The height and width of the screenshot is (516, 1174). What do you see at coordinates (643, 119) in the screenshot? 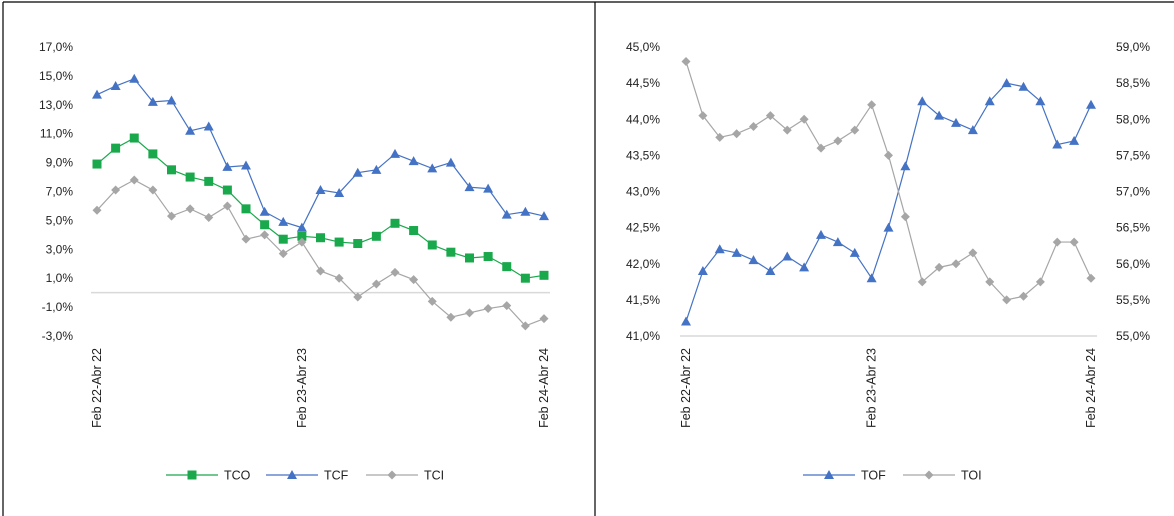
I see `right-y-tick-label: 44,0%` at bounding box center [643, 119].